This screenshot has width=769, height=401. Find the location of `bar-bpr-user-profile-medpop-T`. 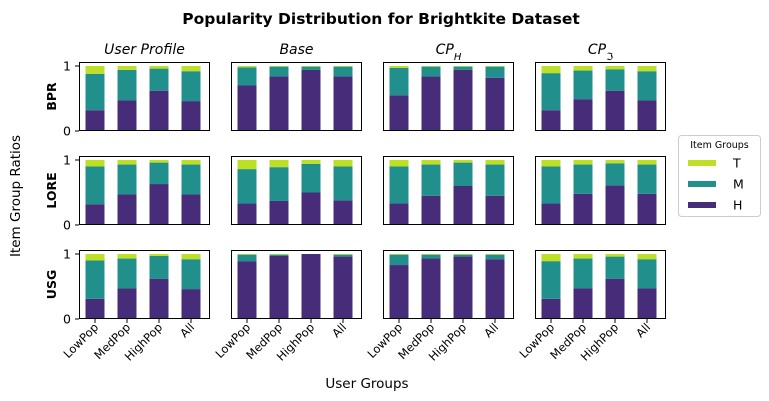

bar-bpr-user-profile-medpop-T is located at coordinates (127, 68).